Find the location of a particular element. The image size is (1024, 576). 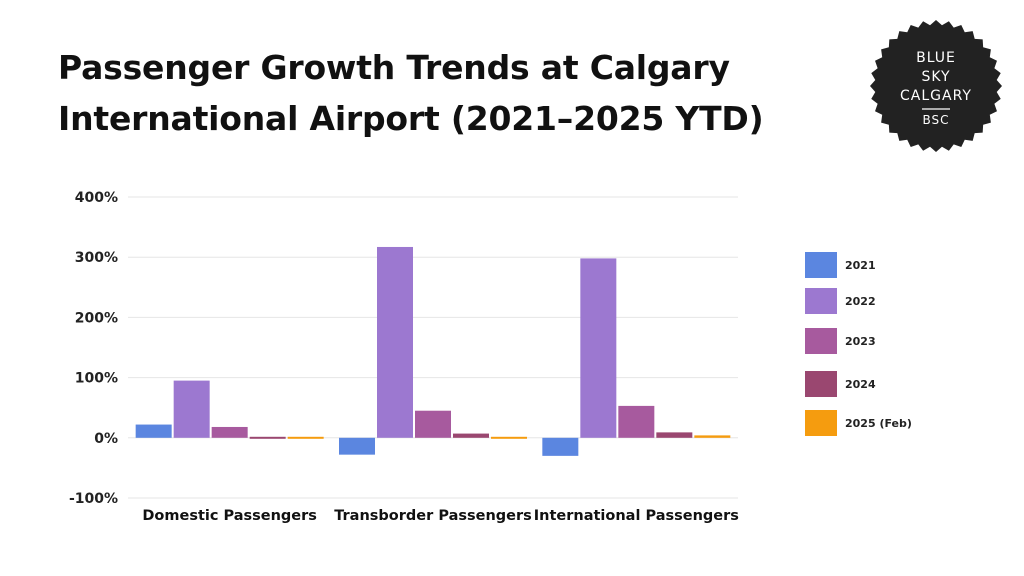

legend-label: 2025 (Feb) is located at coordinates (878, 423).